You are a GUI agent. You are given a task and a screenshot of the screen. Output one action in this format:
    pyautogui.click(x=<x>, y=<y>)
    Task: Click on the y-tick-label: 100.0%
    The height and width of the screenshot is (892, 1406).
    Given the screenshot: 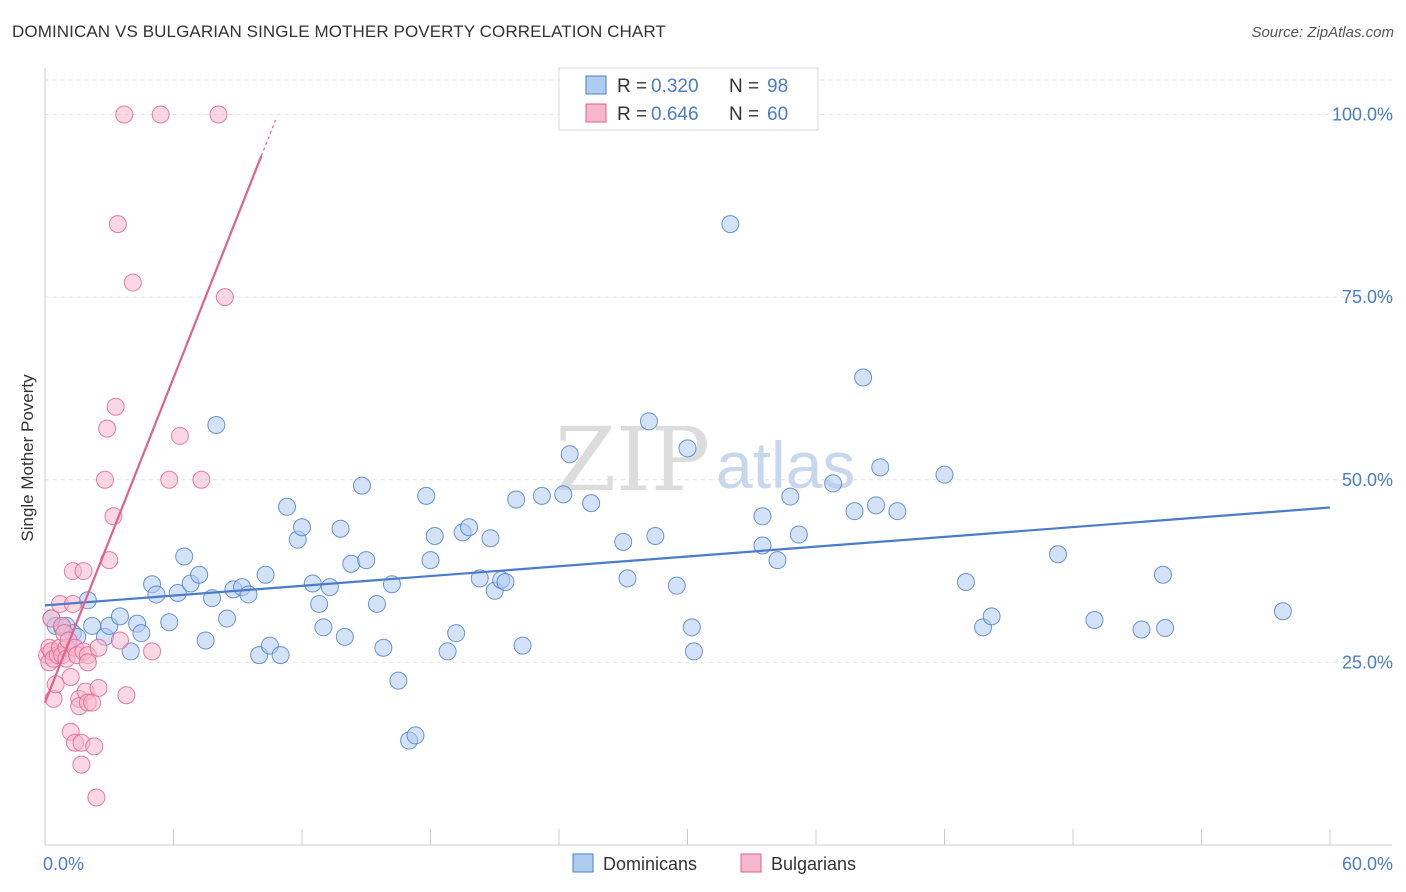 What is the action you would take?
    pyautogui.click(x=1362, y=115)
    